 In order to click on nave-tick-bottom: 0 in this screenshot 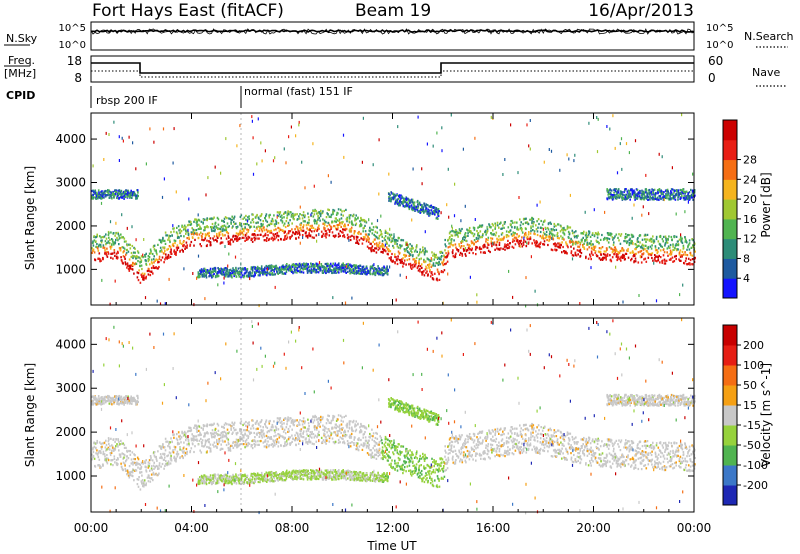, I will do `click(712, 78)`.